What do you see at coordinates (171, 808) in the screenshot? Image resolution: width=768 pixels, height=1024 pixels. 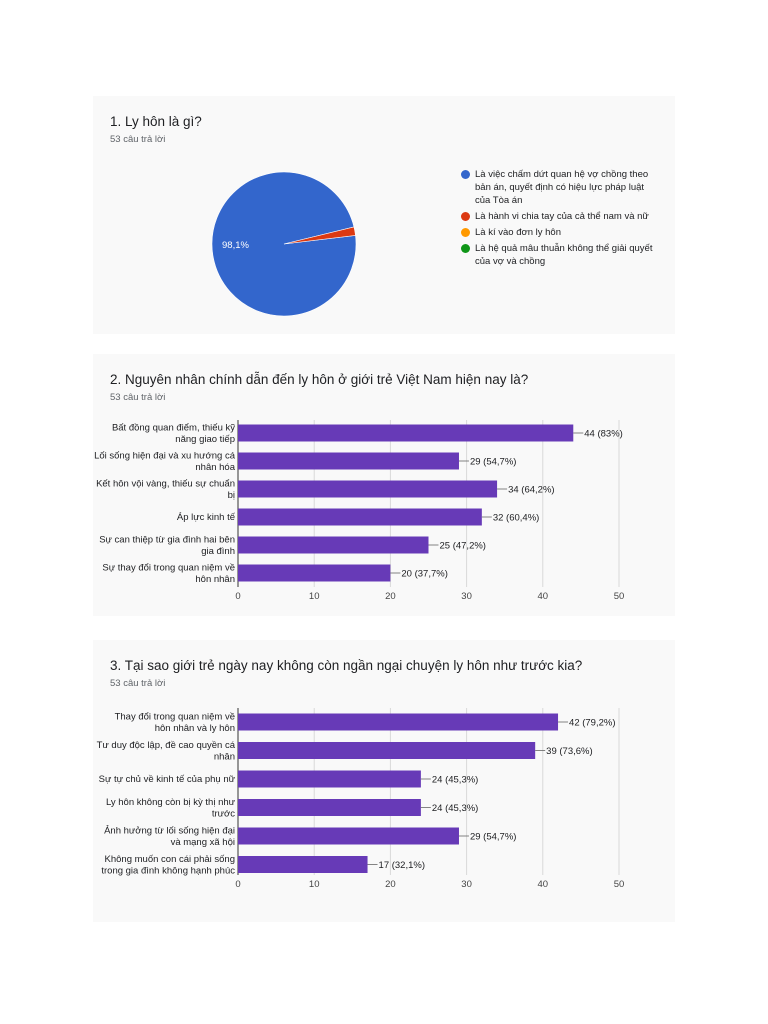 I see `category-label: Ly hôn không còn bị kỳ thị như trước` at bounding box center [171, 808].